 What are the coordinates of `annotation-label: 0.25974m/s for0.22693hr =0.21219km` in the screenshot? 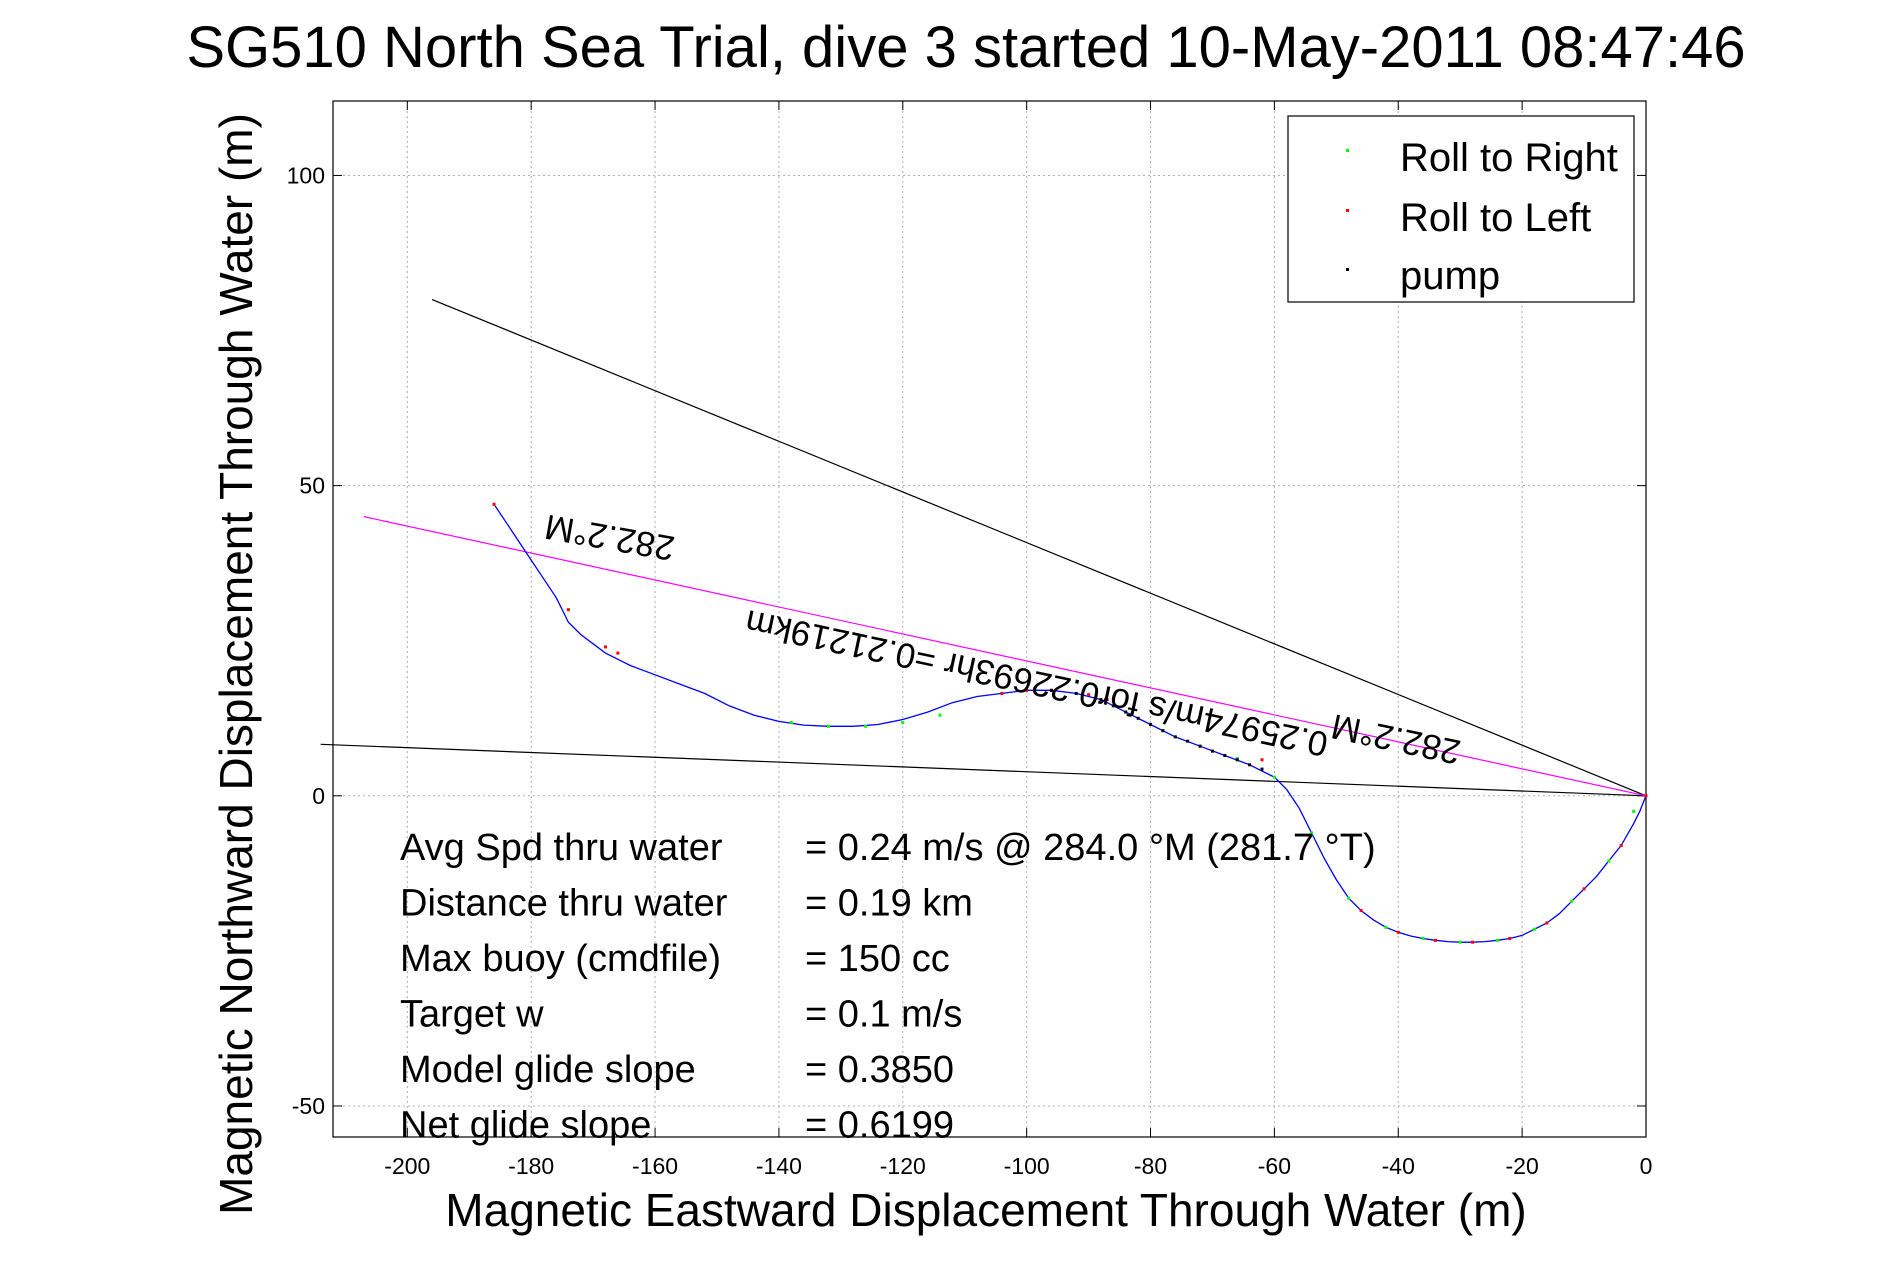 It's located at (1037, 683).